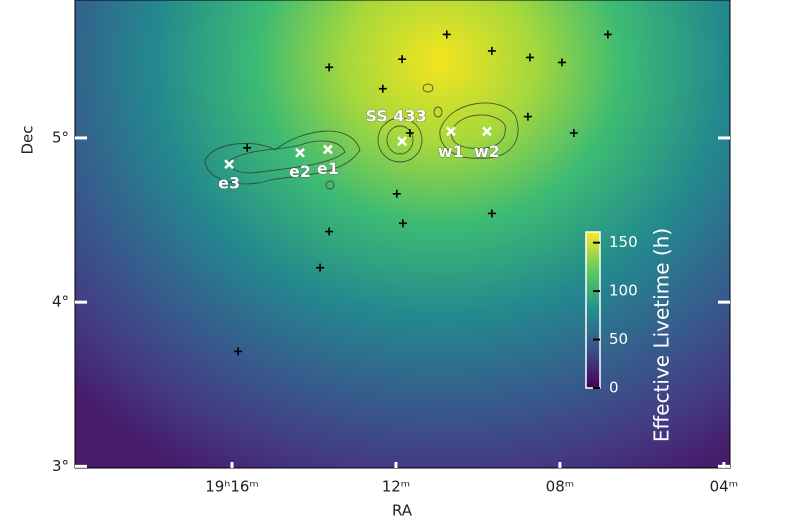 Image resolution: width=800 pixels, height=524 pixels. Describe the element at coordinates (662, 335) in the screenshot. I see `colorbar-label: Effective Livetime (h)` at that location.